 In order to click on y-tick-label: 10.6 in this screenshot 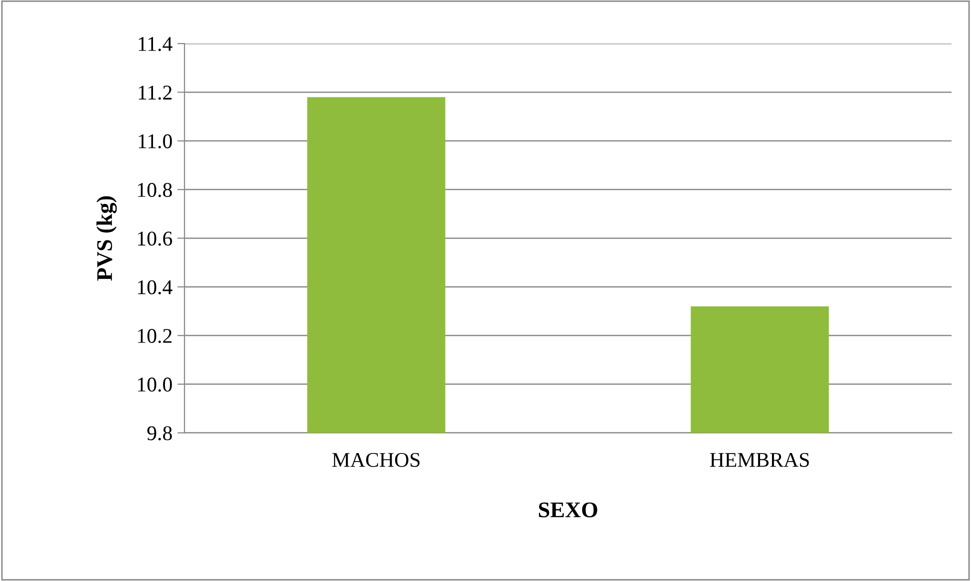, I will do `click(155, 239)`.